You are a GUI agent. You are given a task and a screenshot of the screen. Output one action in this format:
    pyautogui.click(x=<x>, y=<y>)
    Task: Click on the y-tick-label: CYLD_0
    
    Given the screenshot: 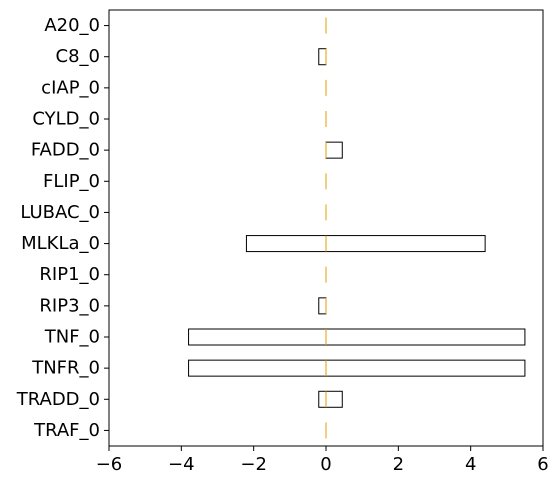 What is the action you would take?
    pyautogui.click(x=66, y=119)
    